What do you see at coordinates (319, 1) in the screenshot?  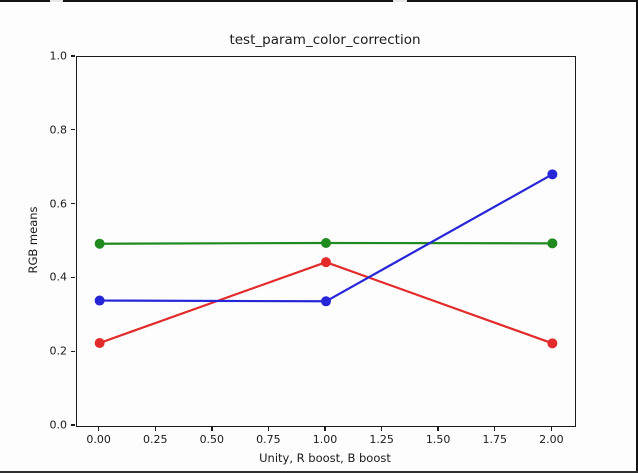 I see `window-top-edge` at bounding box center [319, 1].